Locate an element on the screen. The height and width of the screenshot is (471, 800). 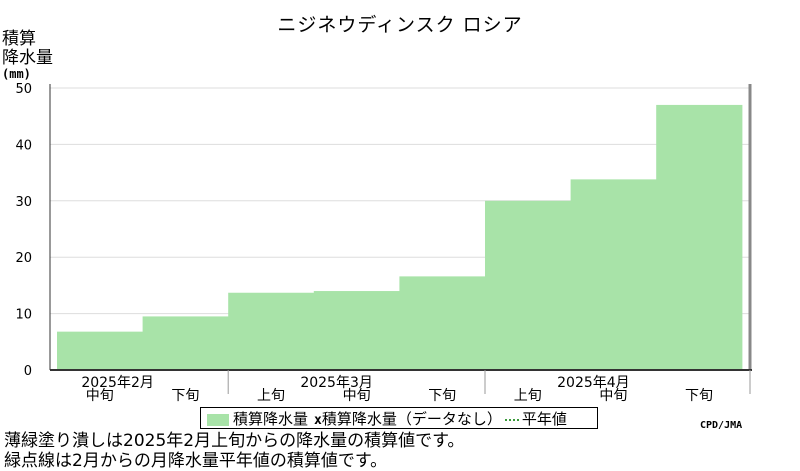
legend-swatch-accumulated is located at coordinates (218, 419).